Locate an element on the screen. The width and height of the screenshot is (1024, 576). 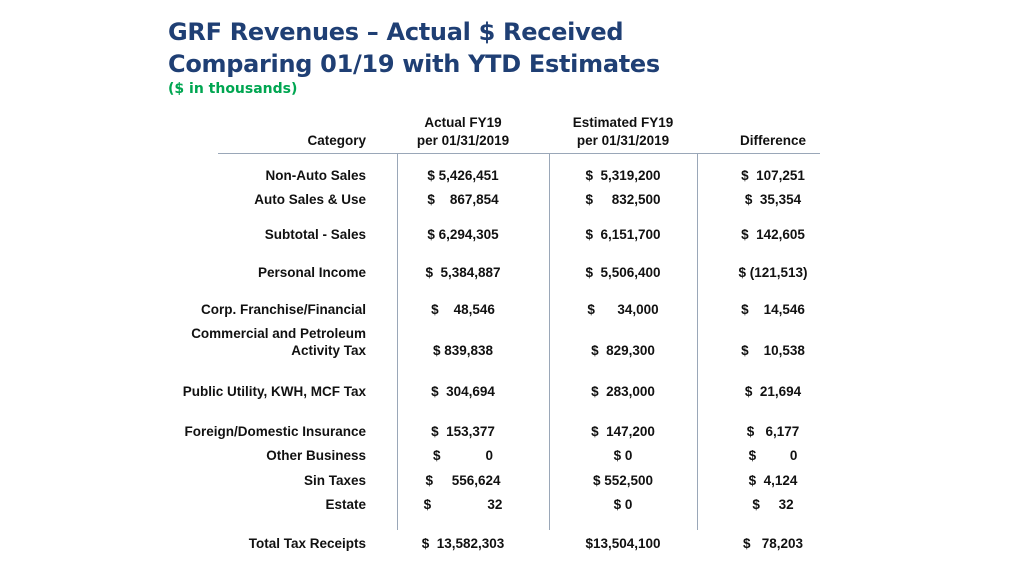
row-category: Total Tax Receipts is located at coordinates (307, 543).